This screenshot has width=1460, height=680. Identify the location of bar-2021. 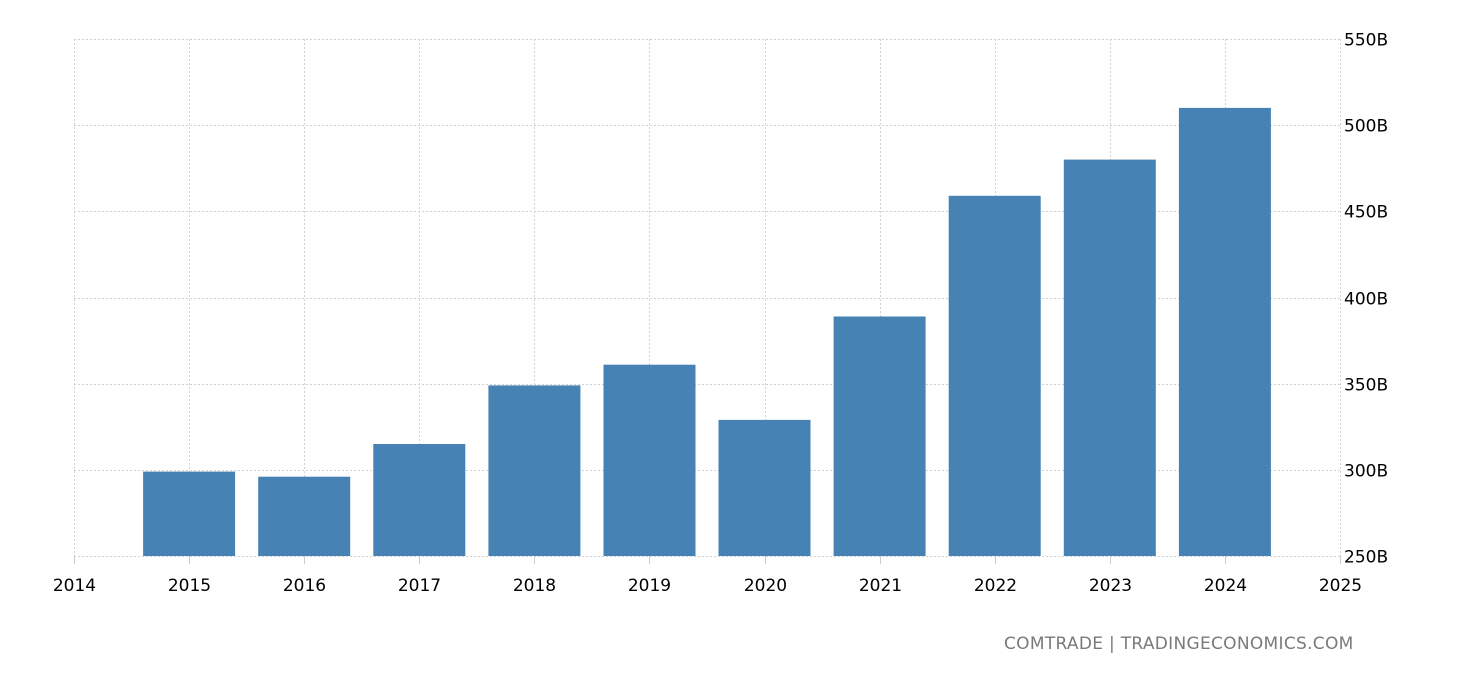
(879, 436).